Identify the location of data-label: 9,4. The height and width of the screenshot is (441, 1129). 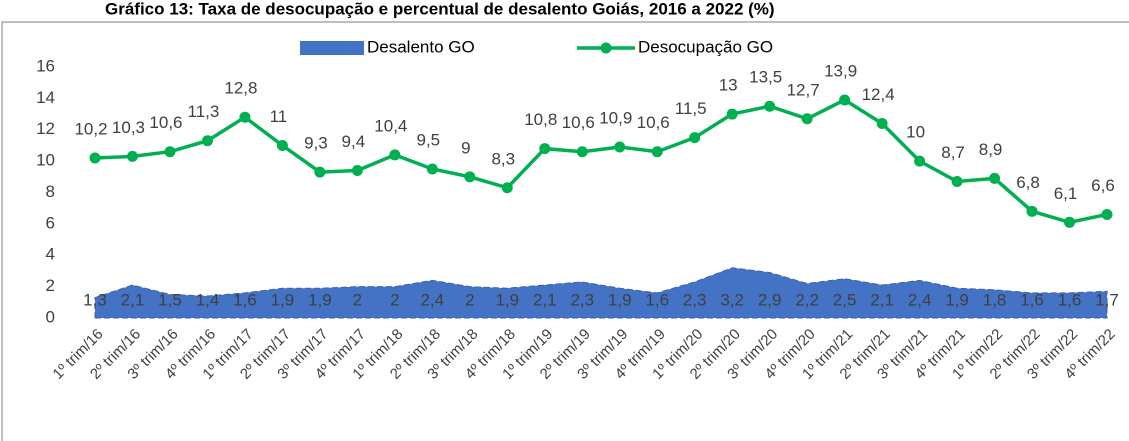
(354, 141).